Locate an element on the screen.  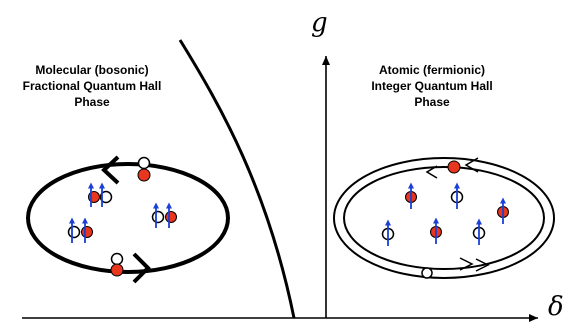
atomic-droplet-inner-edge is located at coordinates (444, 218).